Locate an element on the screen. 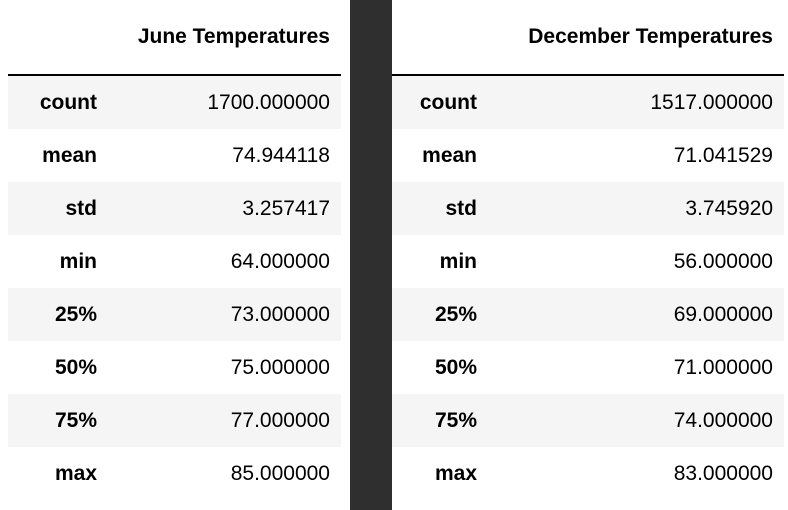  table-row: 25% 73.000000 is located at coordinates (174, 314).